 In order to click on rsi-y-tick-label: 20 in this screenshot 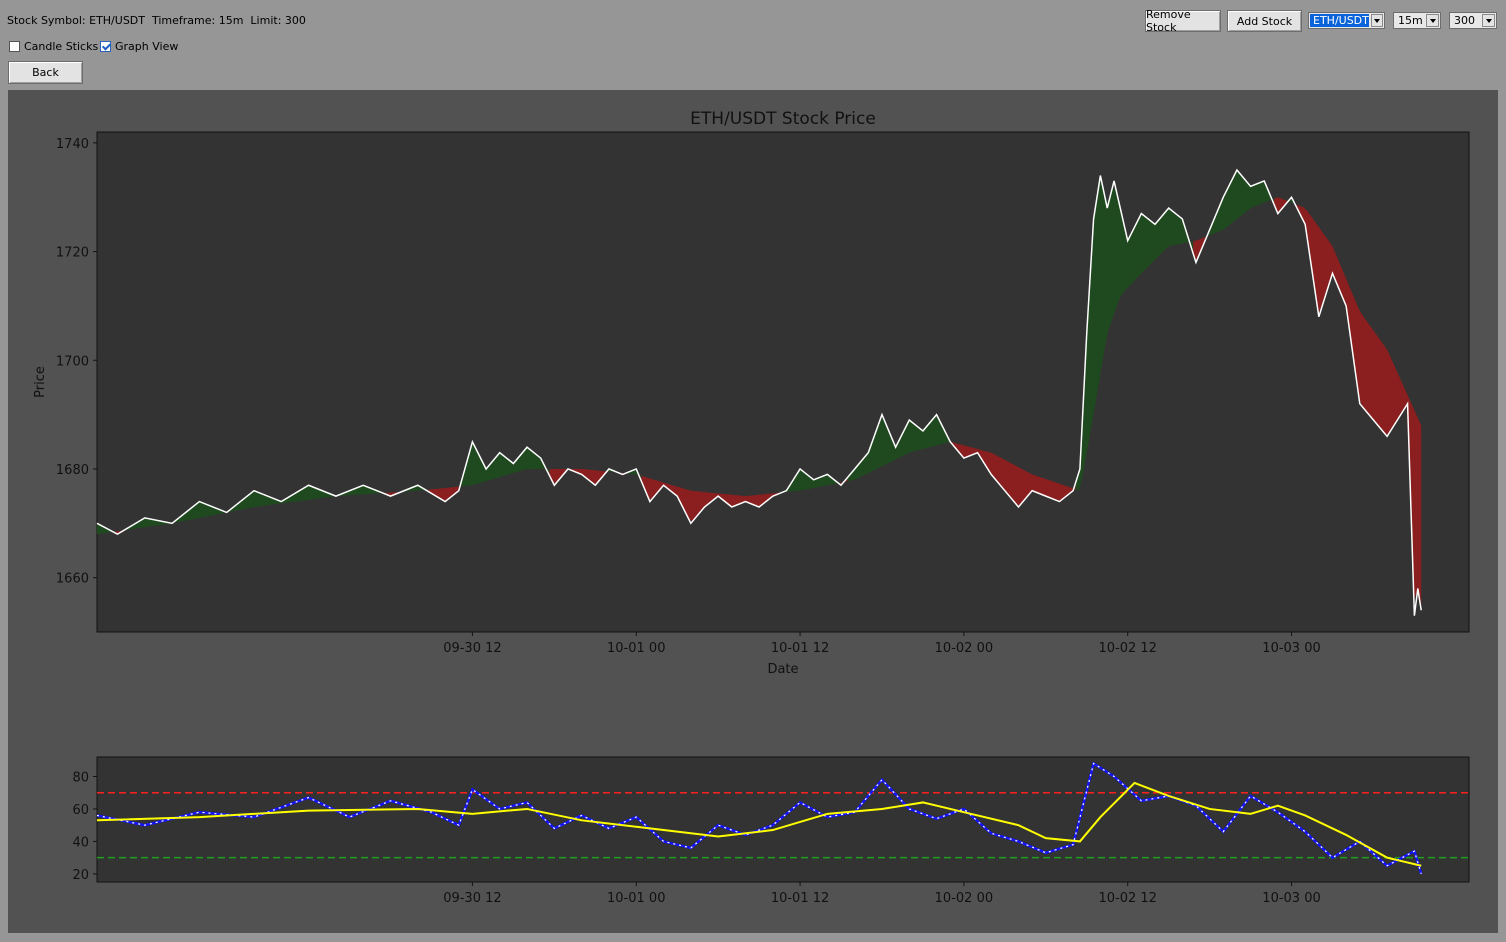, I will do `click(80, 875)`.